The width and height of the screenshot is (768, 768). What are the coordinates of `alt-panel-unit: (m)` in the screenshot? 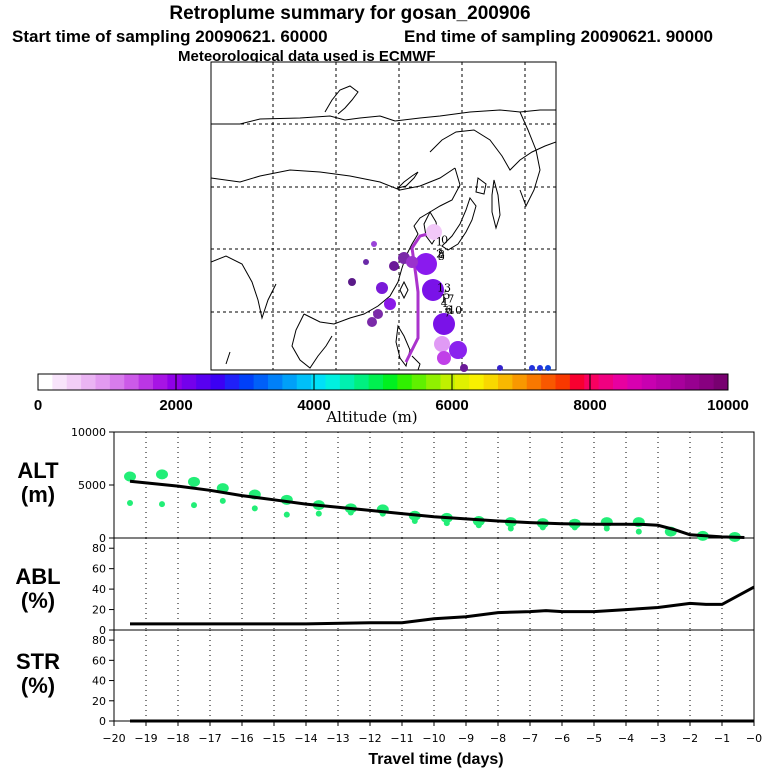 It's located at (38, 494).